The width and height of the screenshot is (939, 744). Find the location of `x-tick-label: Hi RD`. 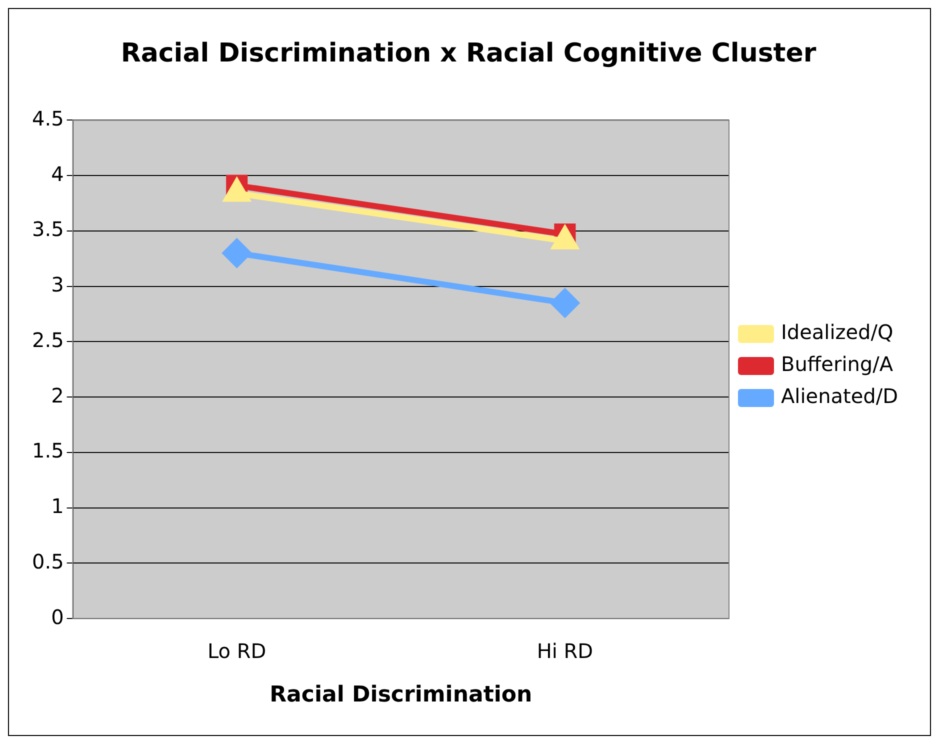

x-tick-label: Hi RD is located at coordinates (565, 650).